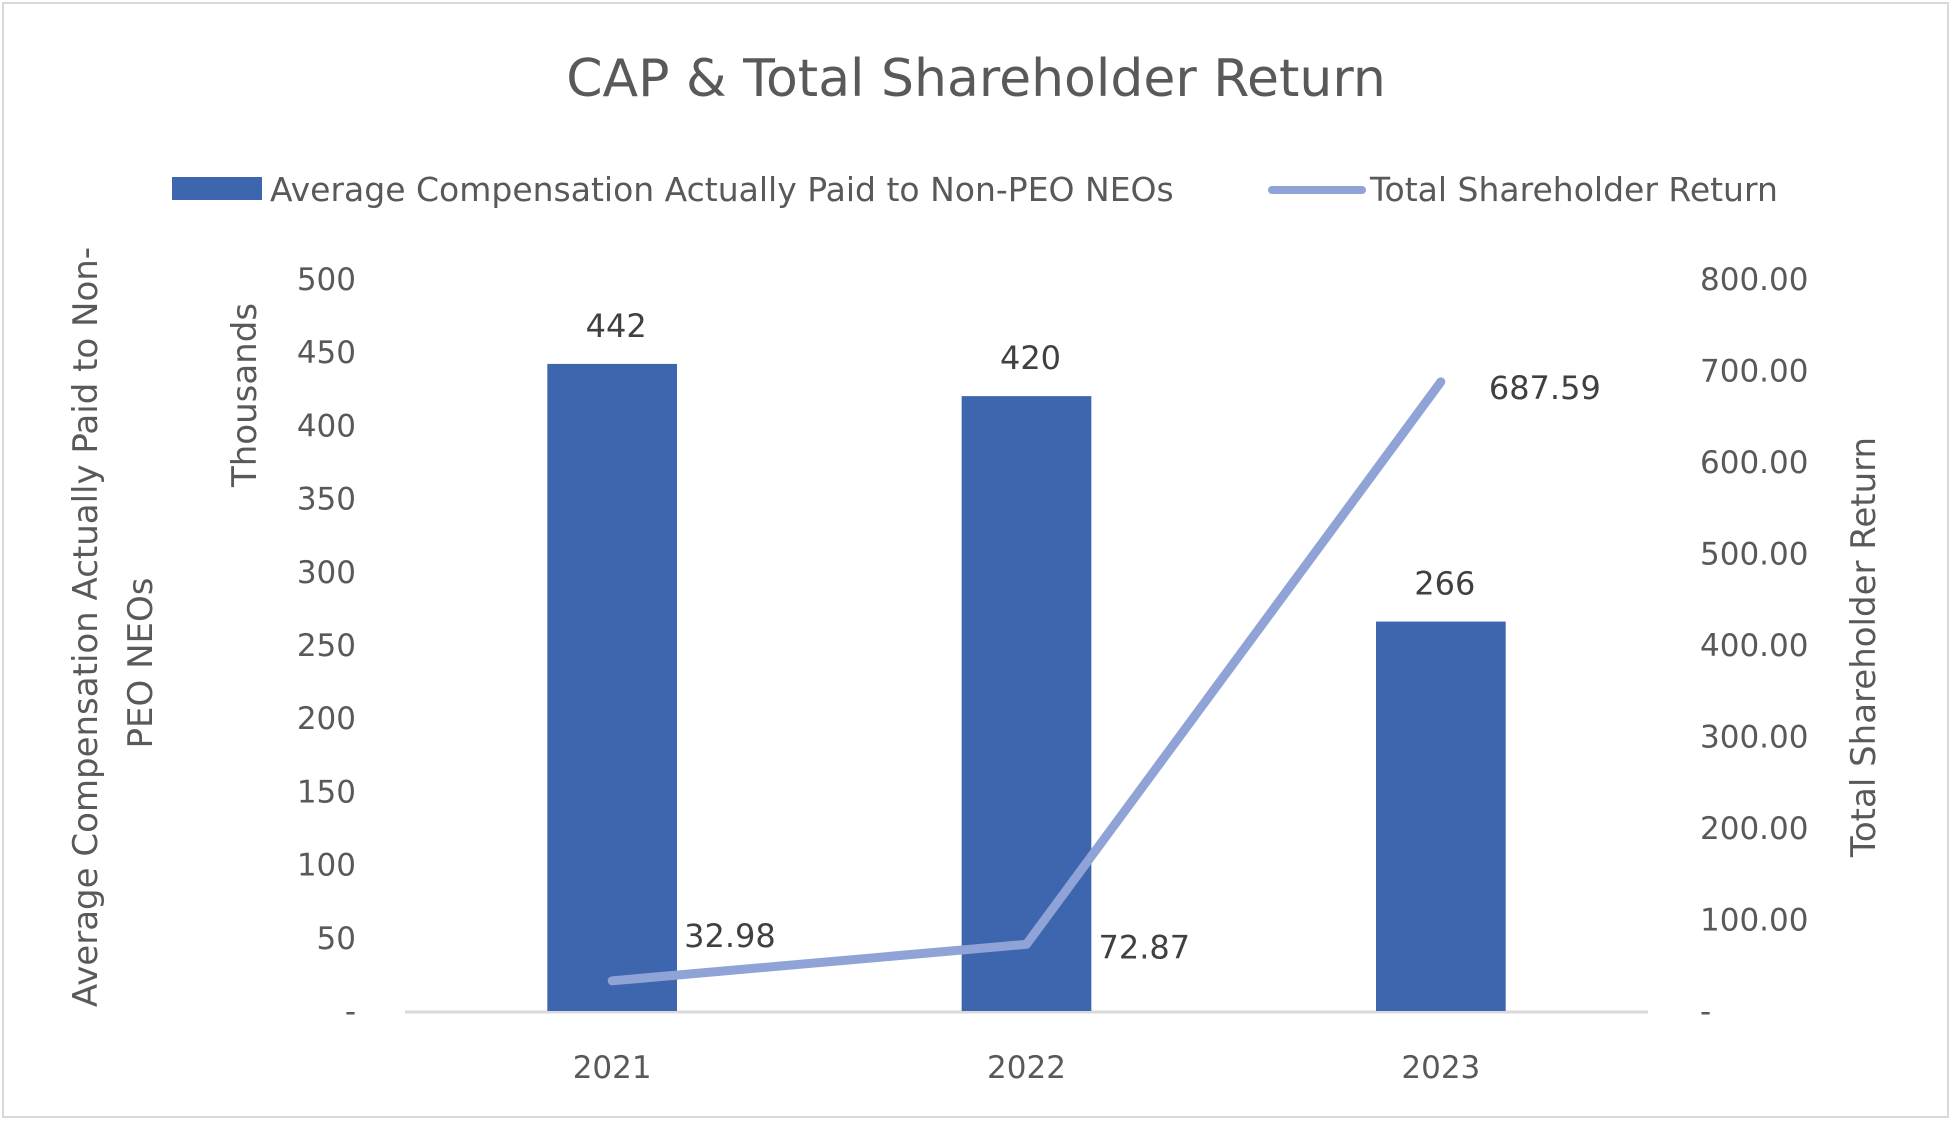 This screenshot has width=1953, height=1122. What do you see at coordinates (1145, 947) in the screenshot?
I see `line-data-label: 72.87` at bounding box center [1145, 947].